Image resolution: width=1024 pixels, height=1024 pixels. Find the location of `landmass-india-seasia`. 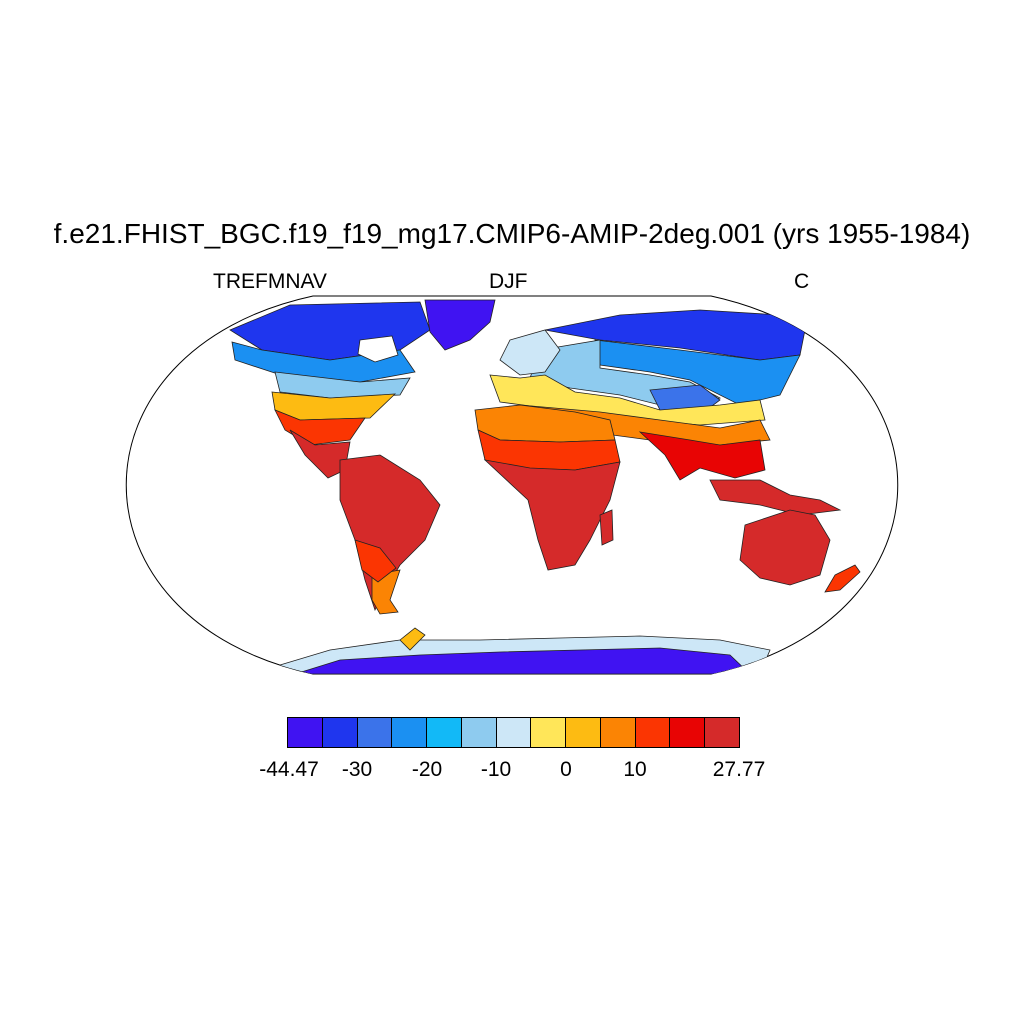

landmass-india-seasia is located at coordinates (702, 456).